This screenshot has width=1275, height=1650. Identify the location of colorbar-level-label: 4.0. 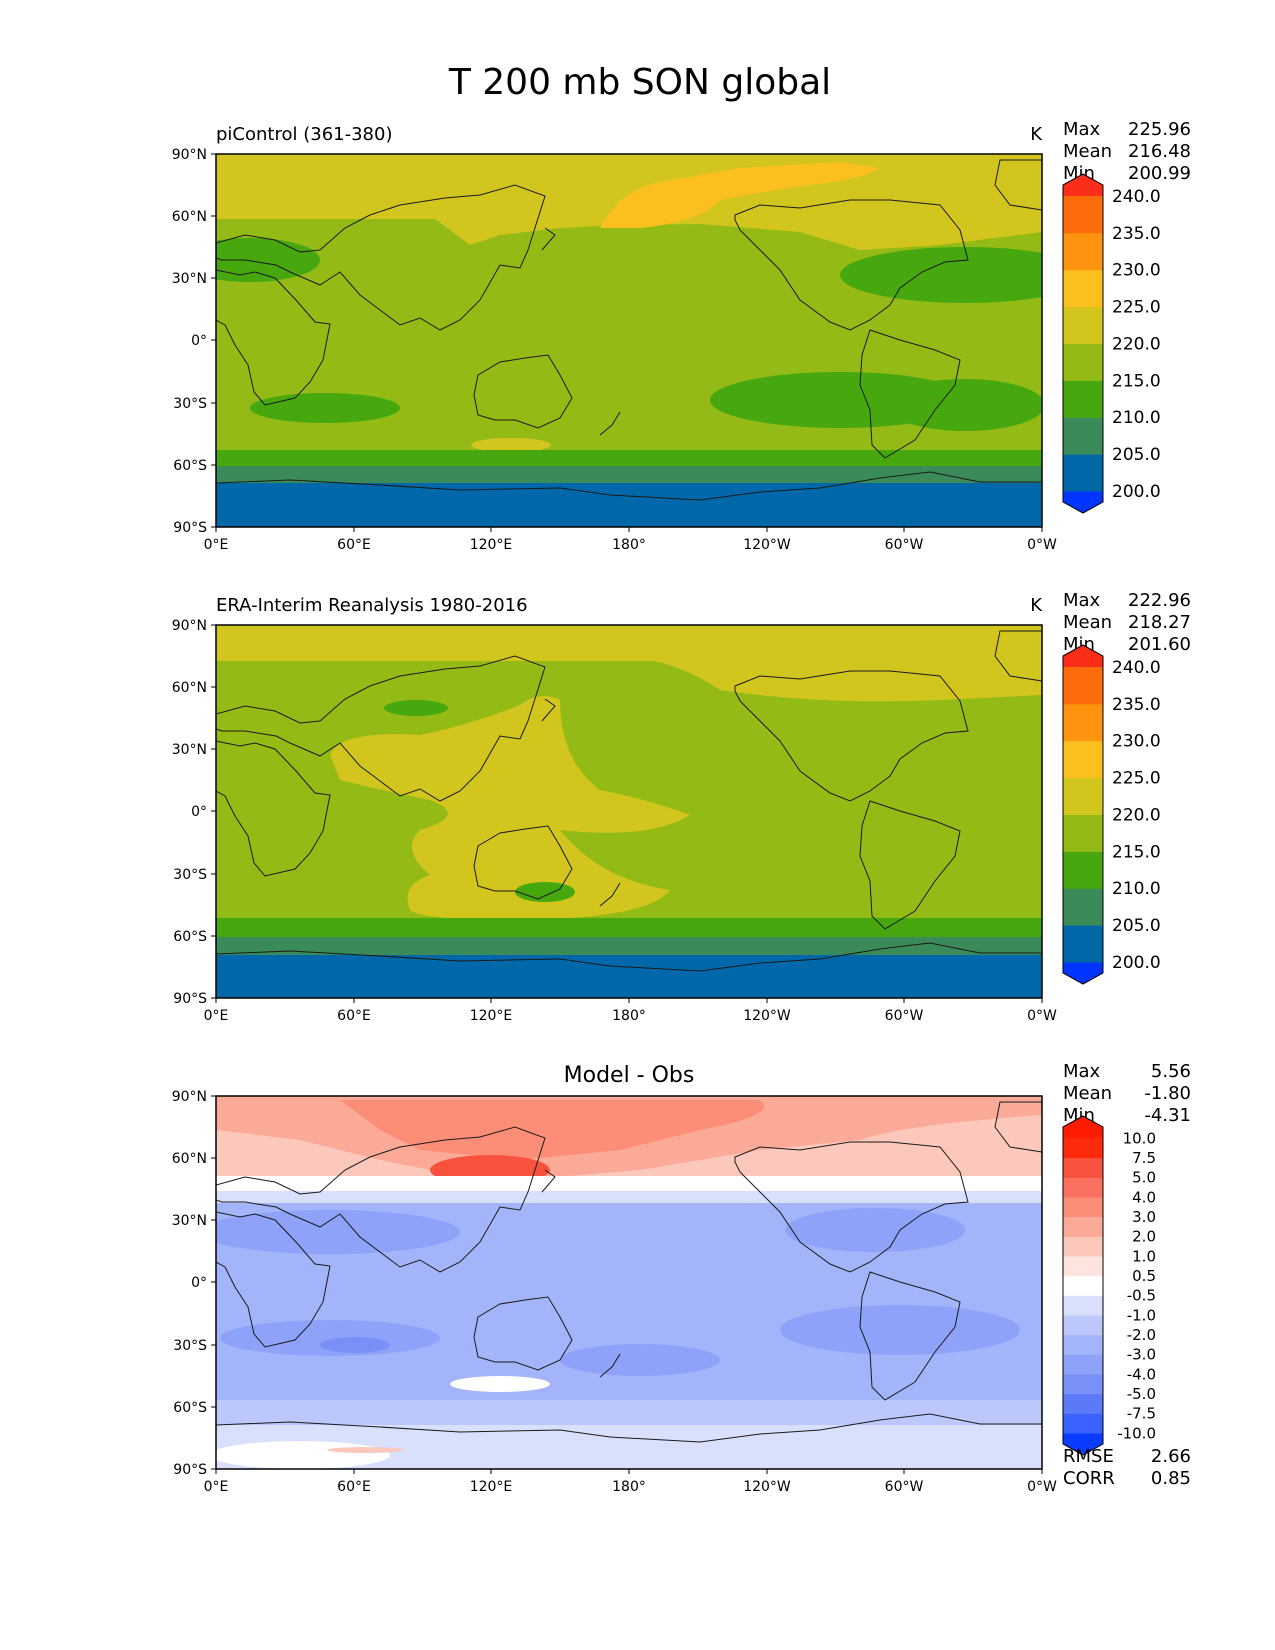
(1144, 1197).